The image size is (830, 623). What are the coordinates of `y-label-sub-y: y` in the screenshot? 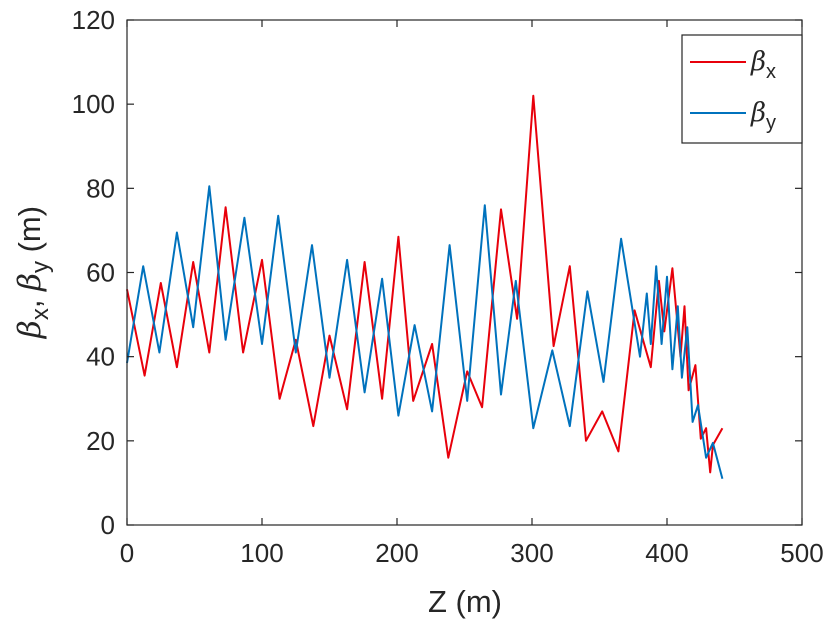 It's located at (40, 267).